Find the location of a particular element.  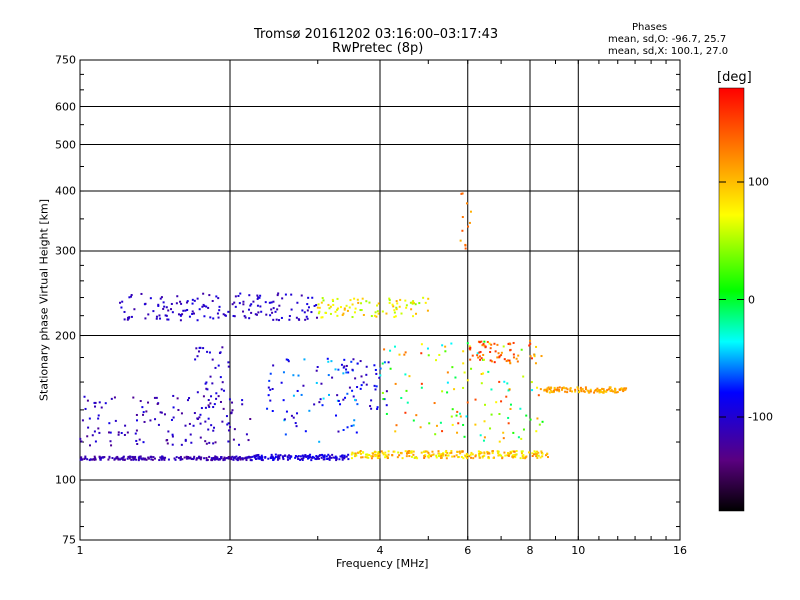

colorbar-tick-label: -100 is located at coordinates (760, 417).